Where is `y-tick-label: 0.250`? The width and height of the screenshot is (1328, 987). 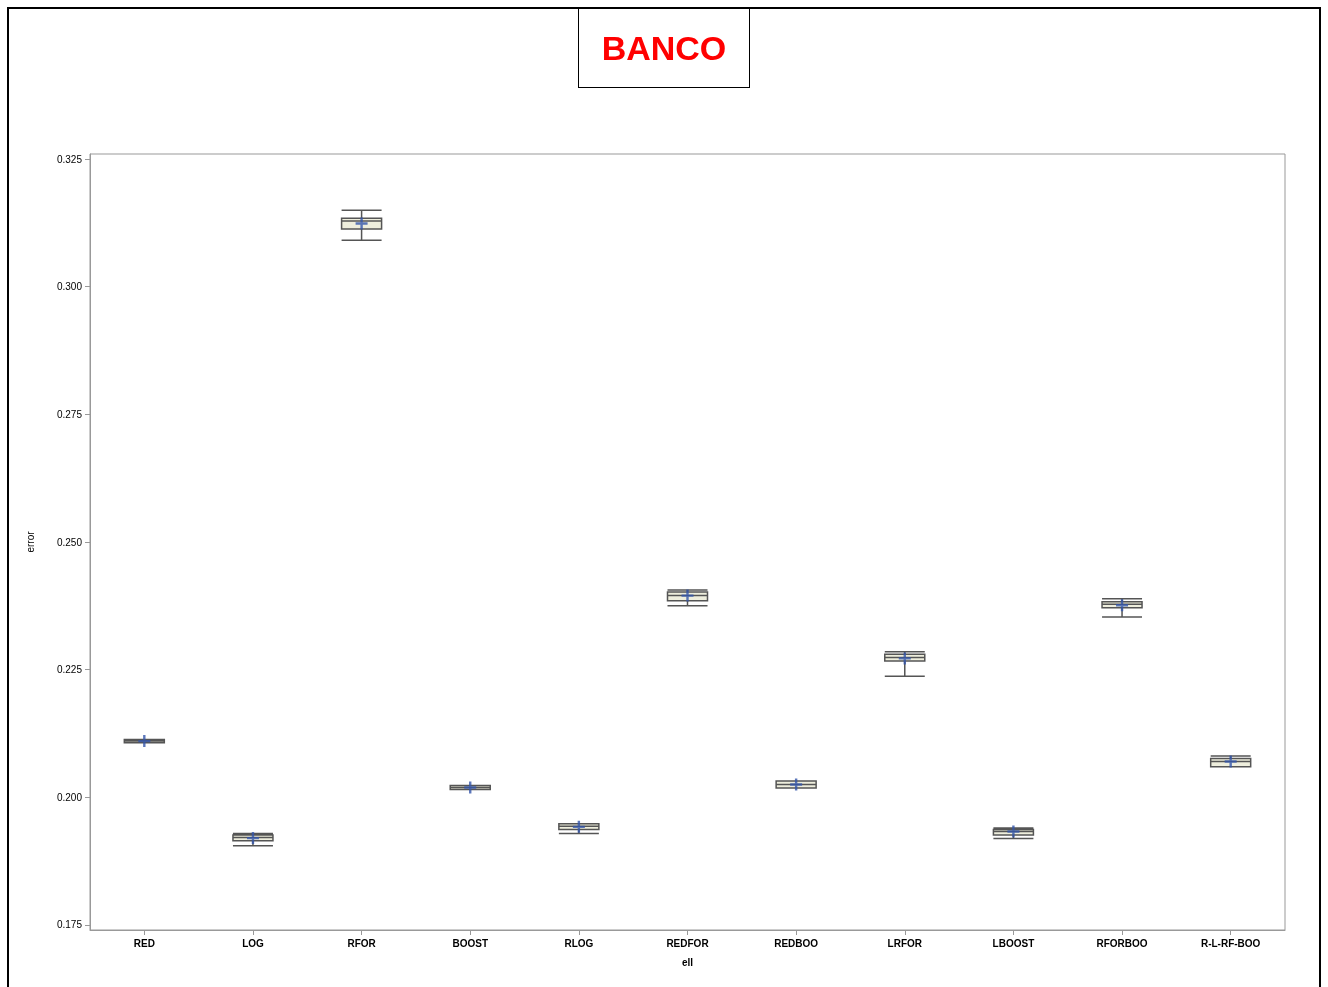 y-tick-label: 0.250 is located at coordinates (69, 542).